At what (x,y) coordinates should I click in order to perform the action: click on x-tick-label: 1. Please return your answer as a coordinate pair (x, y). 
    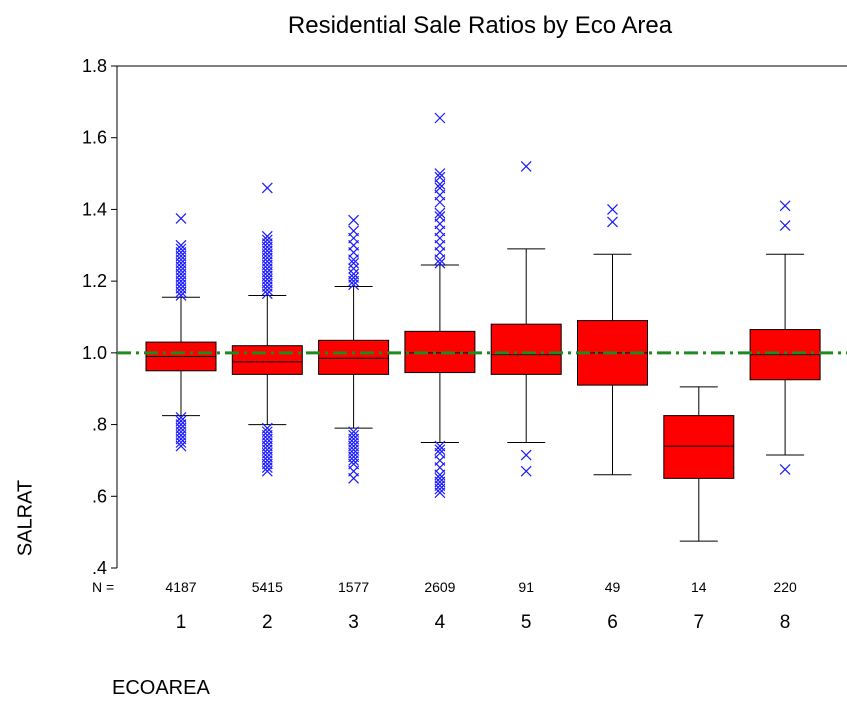
    Looking at the image, I should click on (181, 622).